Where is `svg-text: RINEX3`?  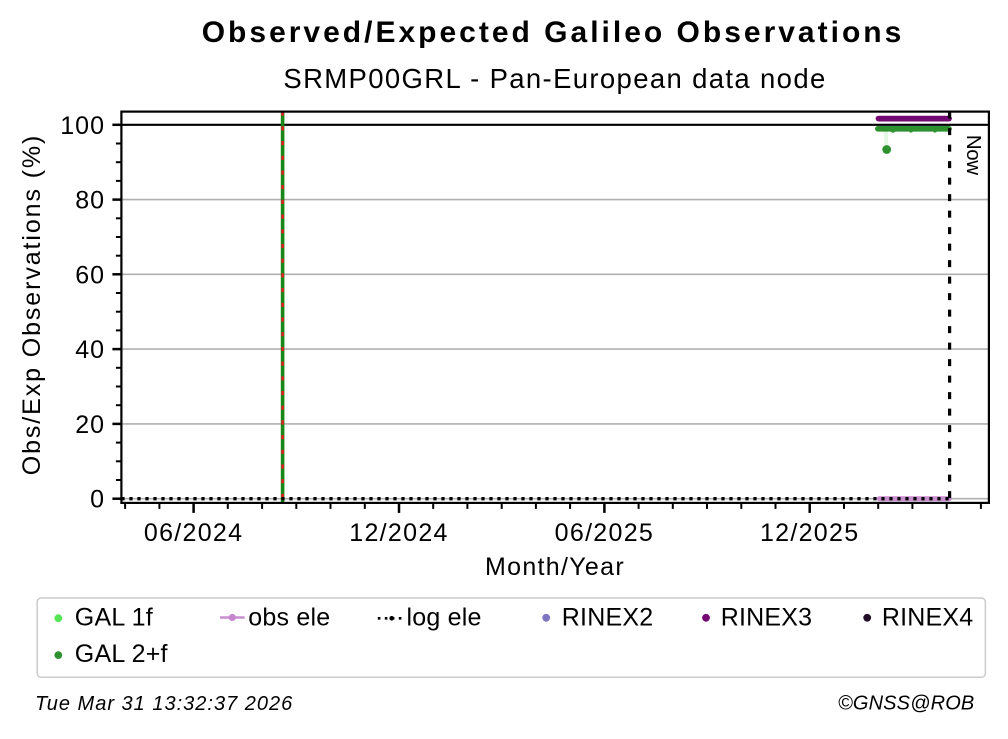 svg-text: RINEX3 is located at coordinates (767, 617).